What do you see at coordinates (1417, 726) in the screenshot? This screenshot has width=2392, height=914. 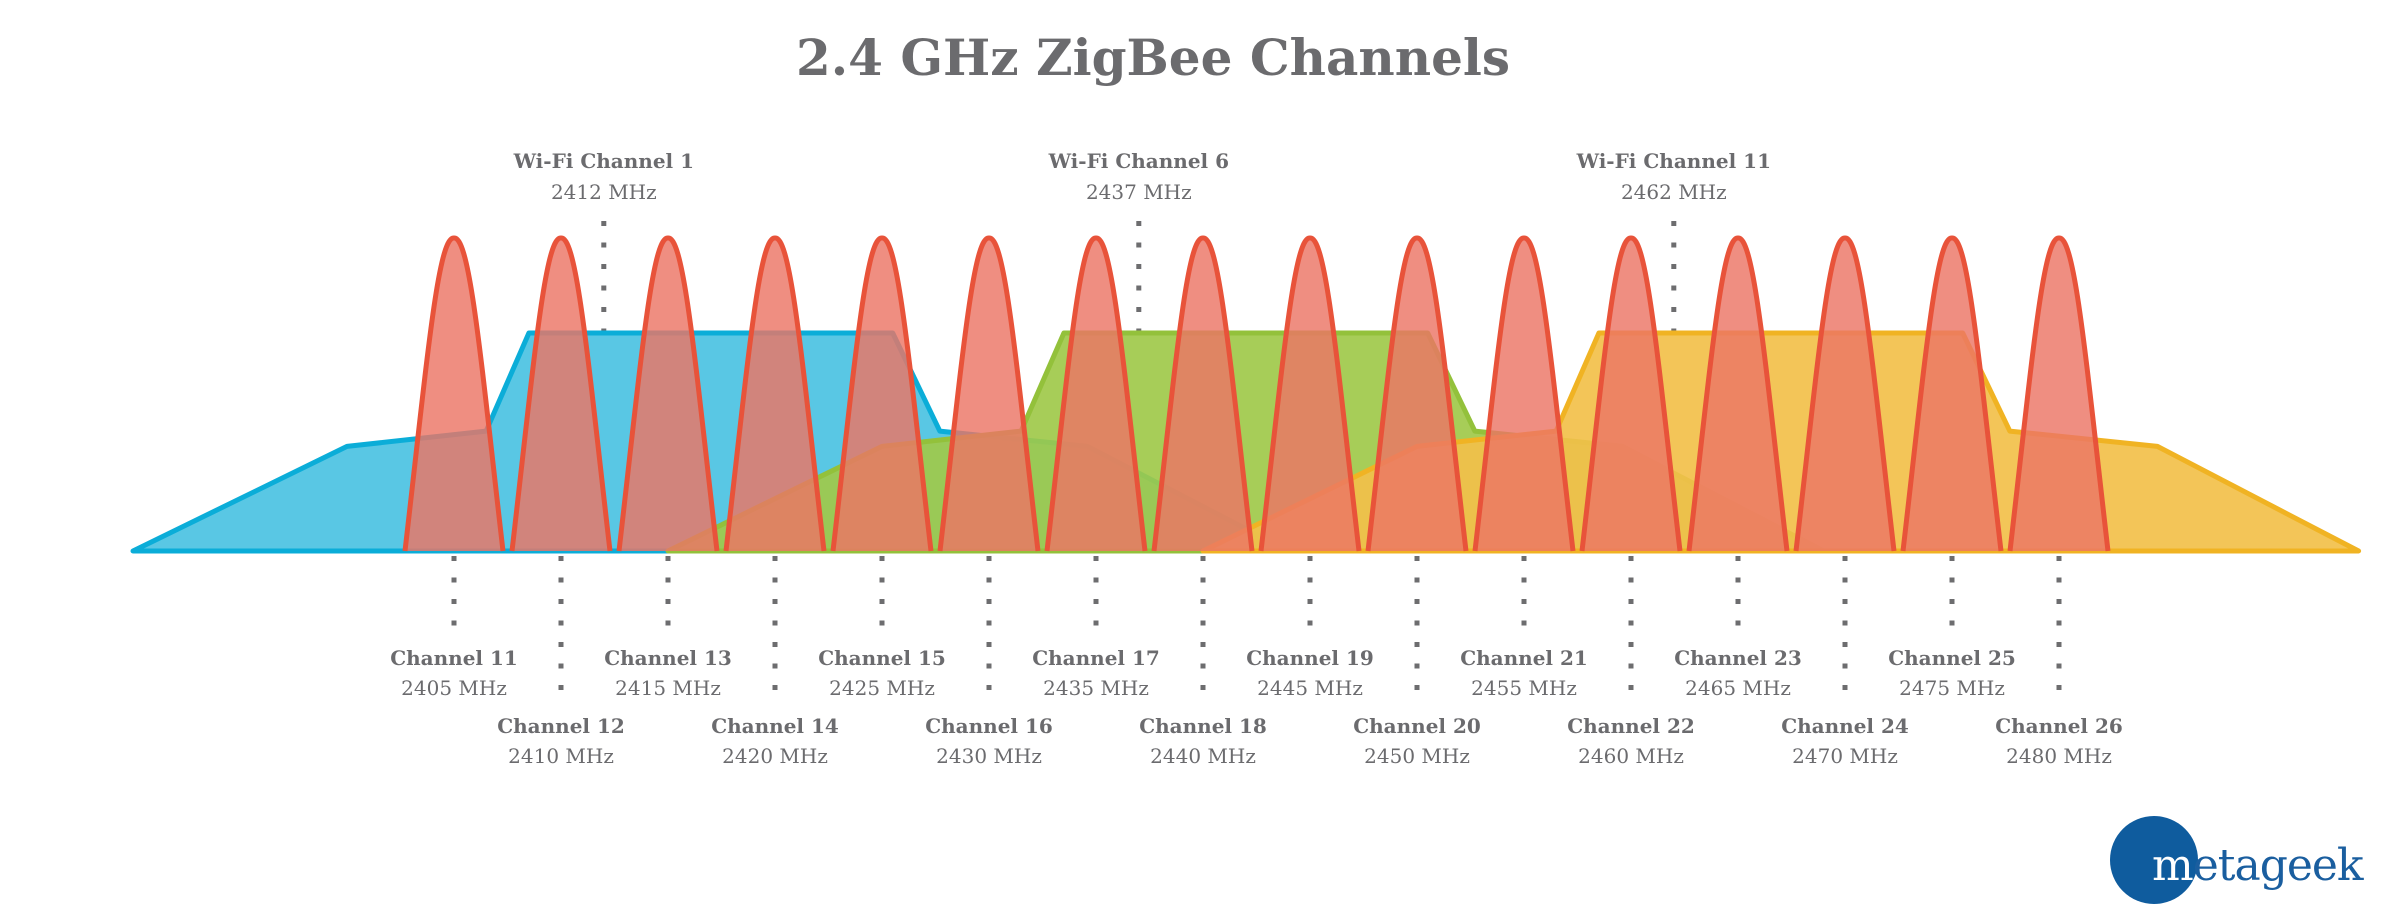 I see `zigbee-channel-label: Channel 20` at bounding box center [1417, 726].